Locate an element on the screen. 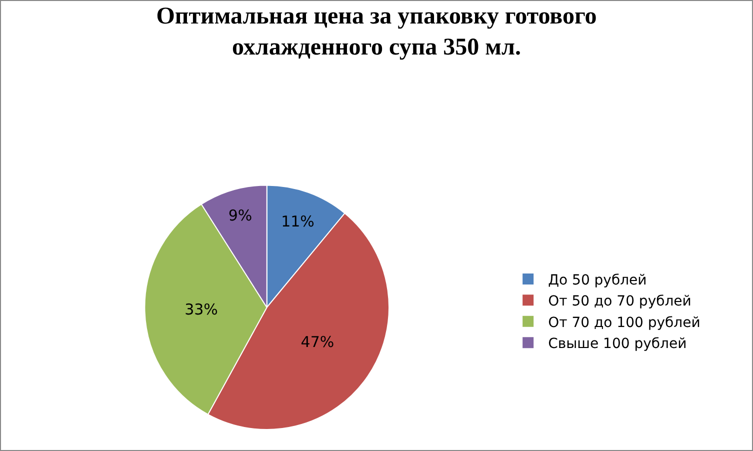  legend-label: От 50 до 70 рублей is located at coordinates (620, 302).